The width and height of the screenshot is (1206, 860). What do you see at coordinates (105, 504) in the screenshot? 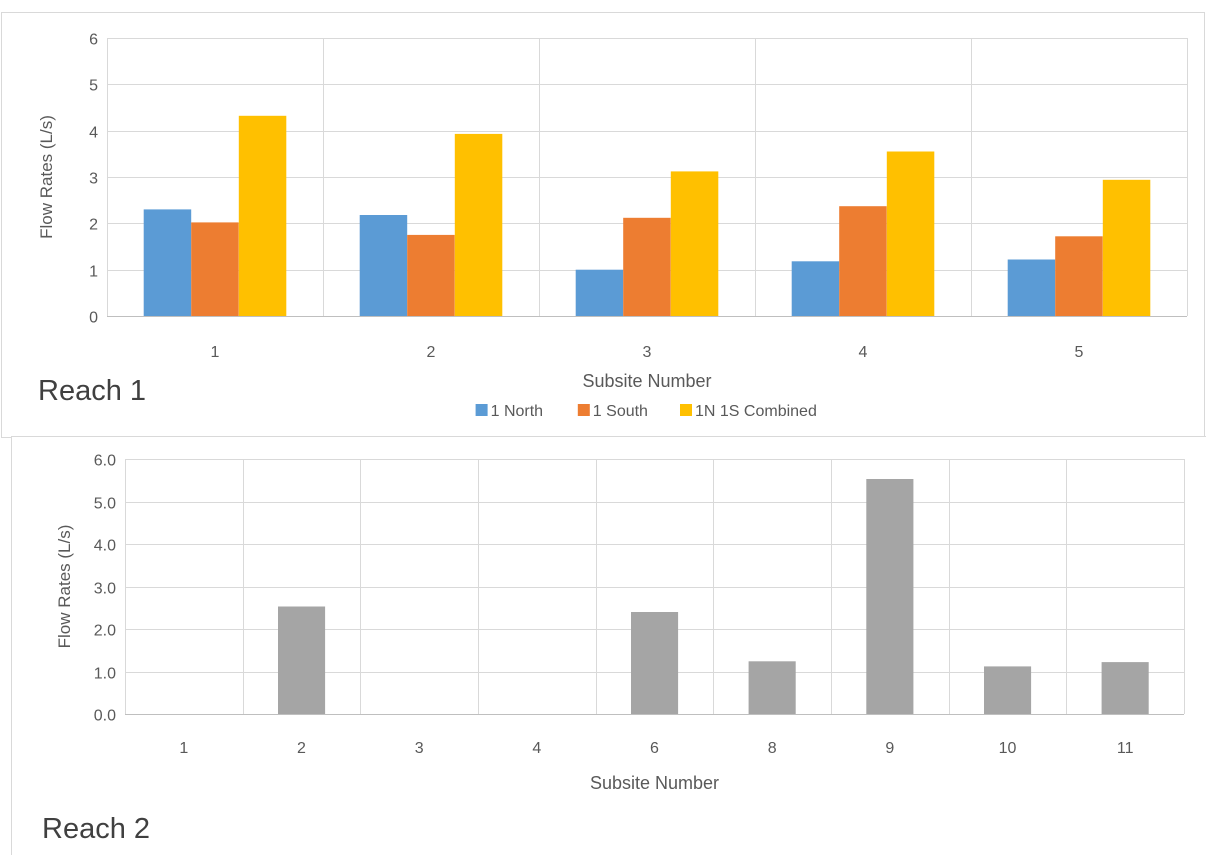
I see `y-tick-label: 5.0` at bounding box center [105, 504].